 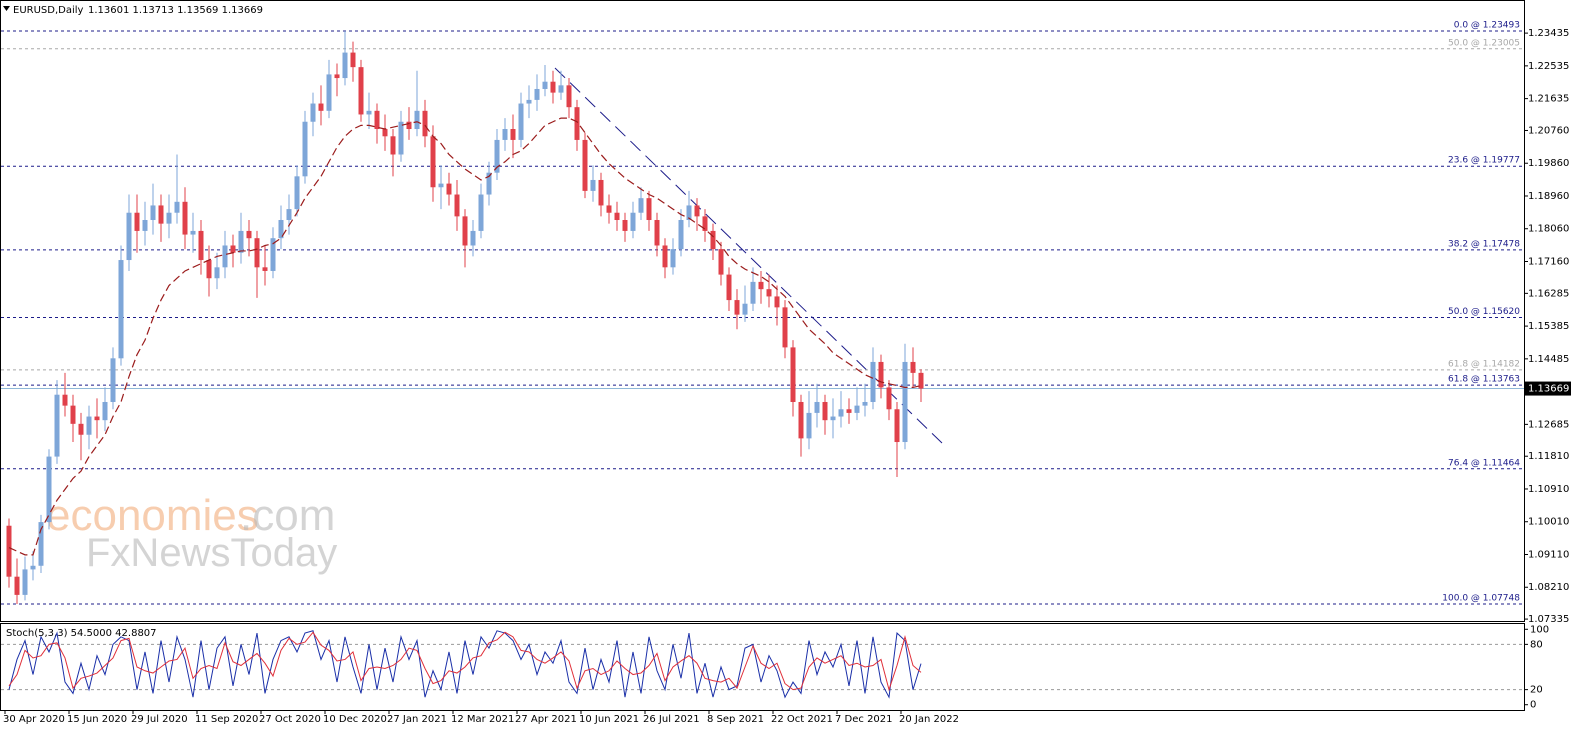 I want to click on x-tick-label: 22 Oct 2021, so click(x=802, y=719).